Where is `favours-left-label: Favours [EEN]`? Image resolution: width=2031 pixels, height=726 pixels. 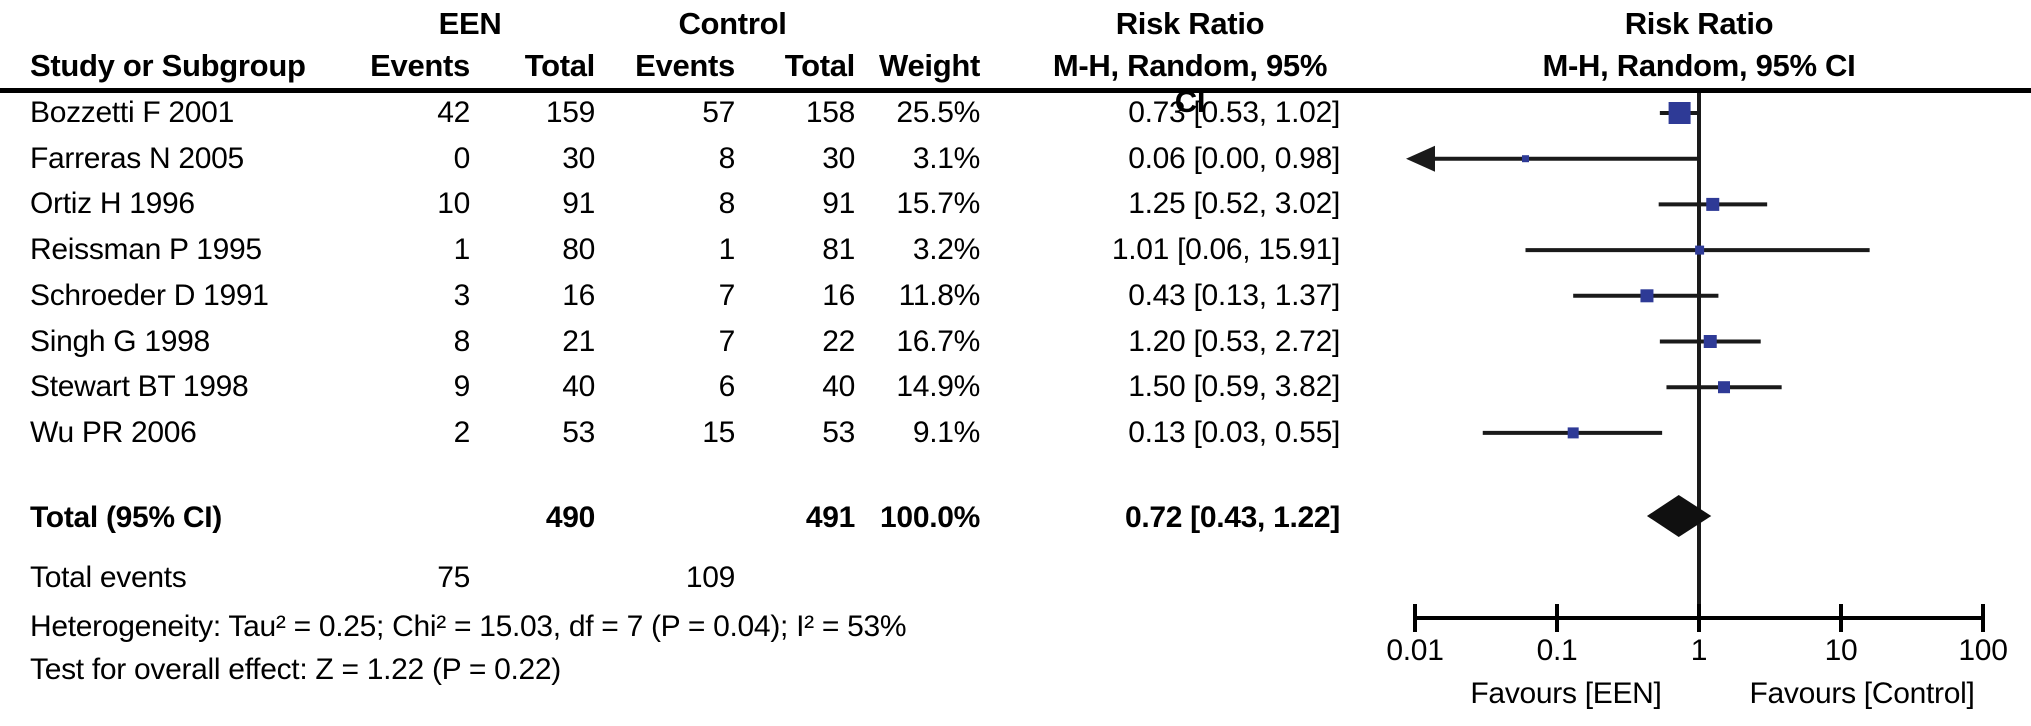
favours-left-label: Favours [EEN] is located at coordinates (1565, 693).